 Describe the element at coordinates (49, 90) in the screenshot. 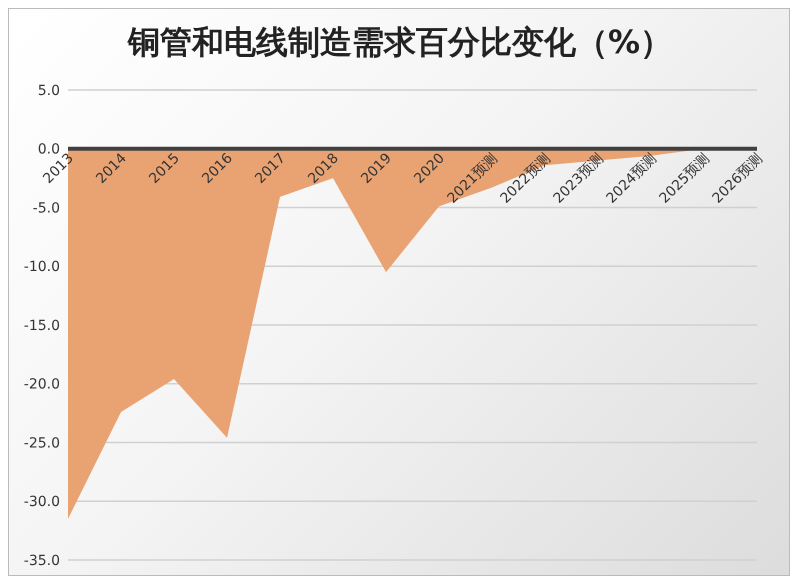

I see `y-tick-label: 5.0` at that location.